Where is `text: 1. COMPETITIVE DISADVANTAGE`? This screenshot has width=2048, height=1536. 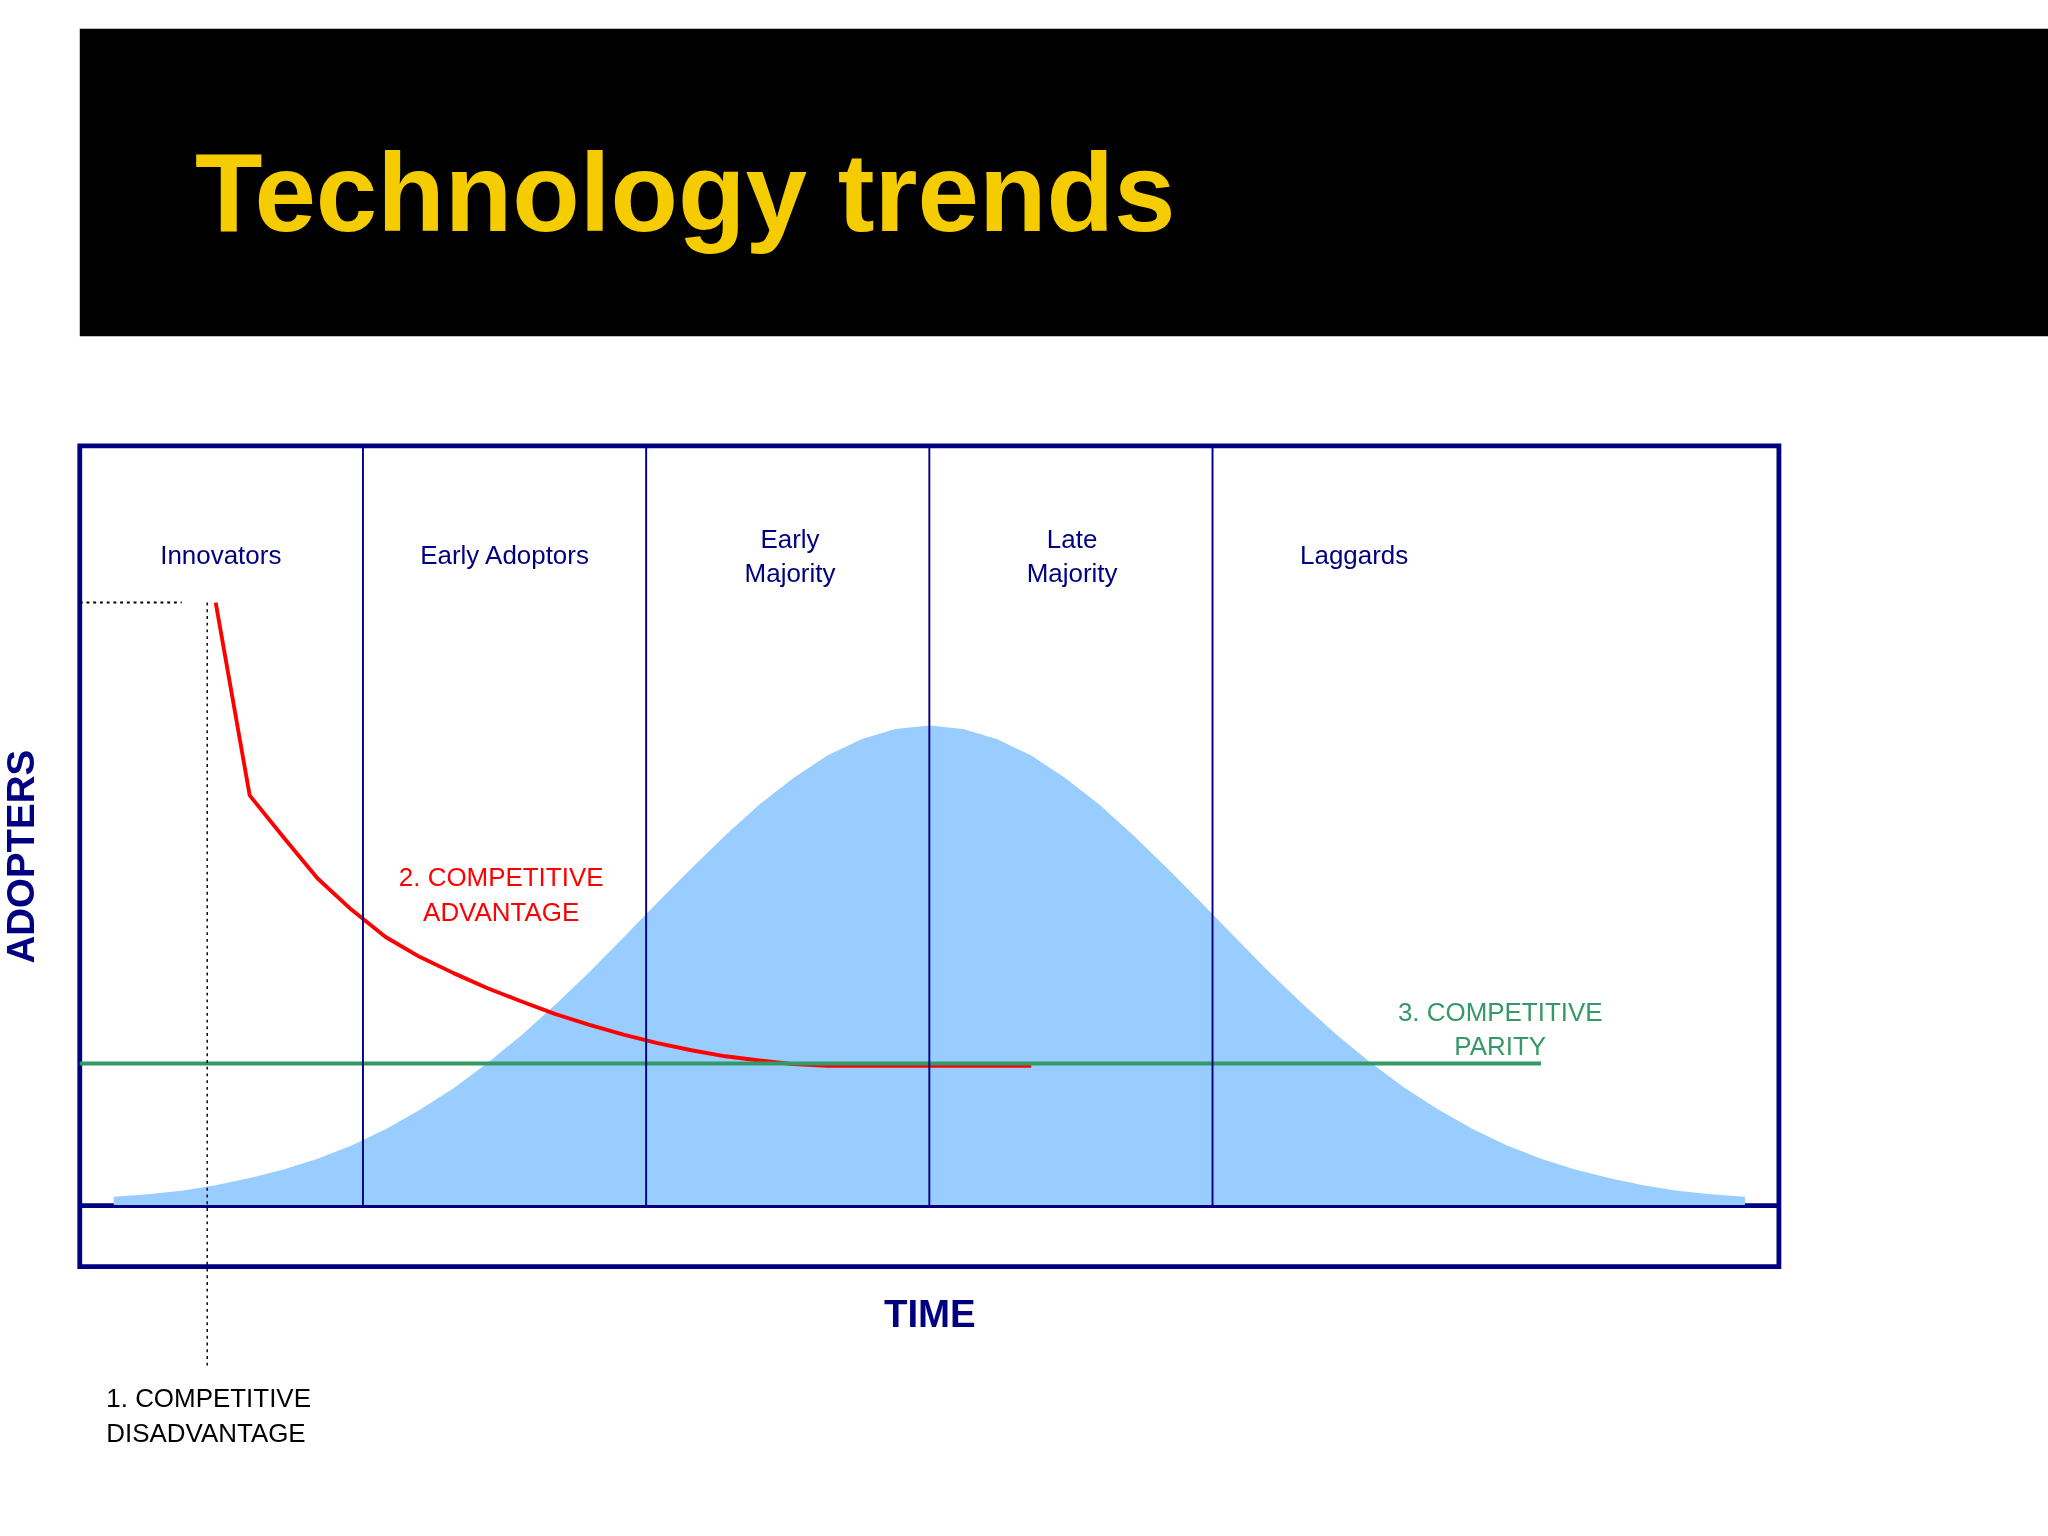
text: 1. COMPETITIVE DISADVANTAGE is located at coordinates (208, 1415).